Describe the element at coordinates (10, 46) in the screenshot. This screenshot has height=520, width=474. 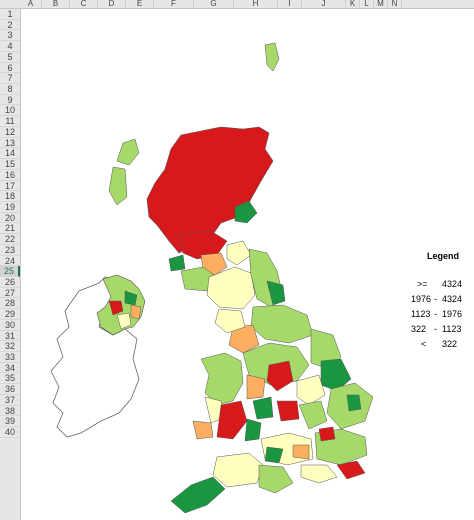
I see `row-header: 4` at that location.